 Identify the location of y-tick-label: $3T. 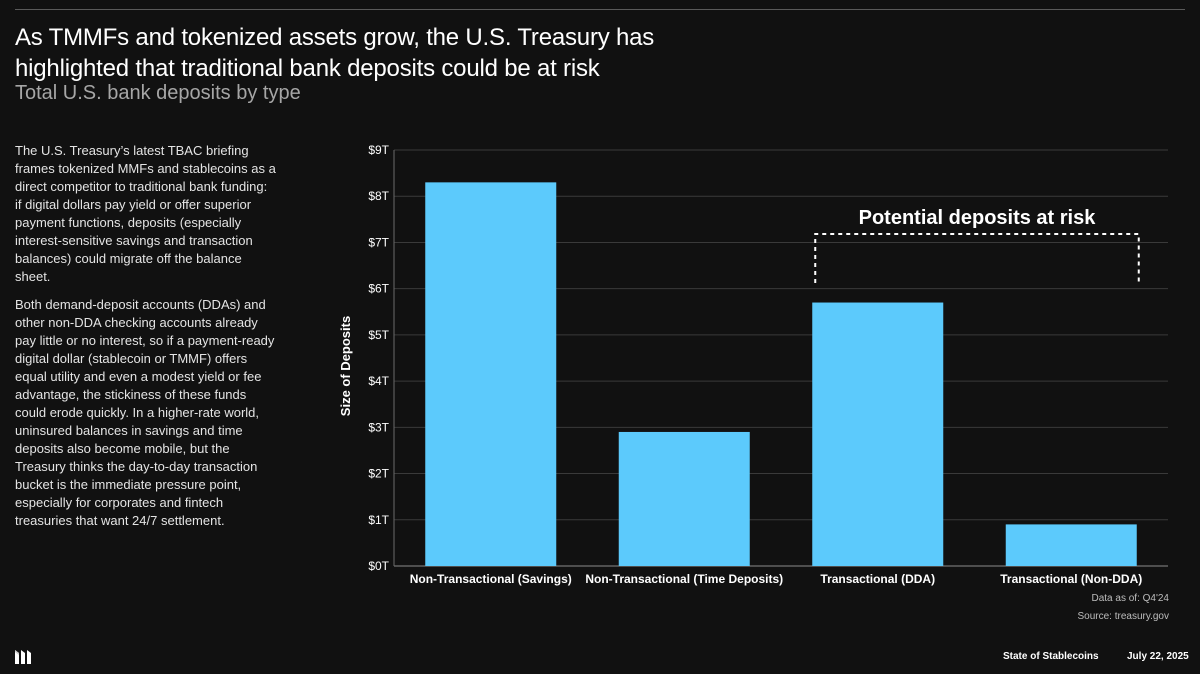
(378, 427).